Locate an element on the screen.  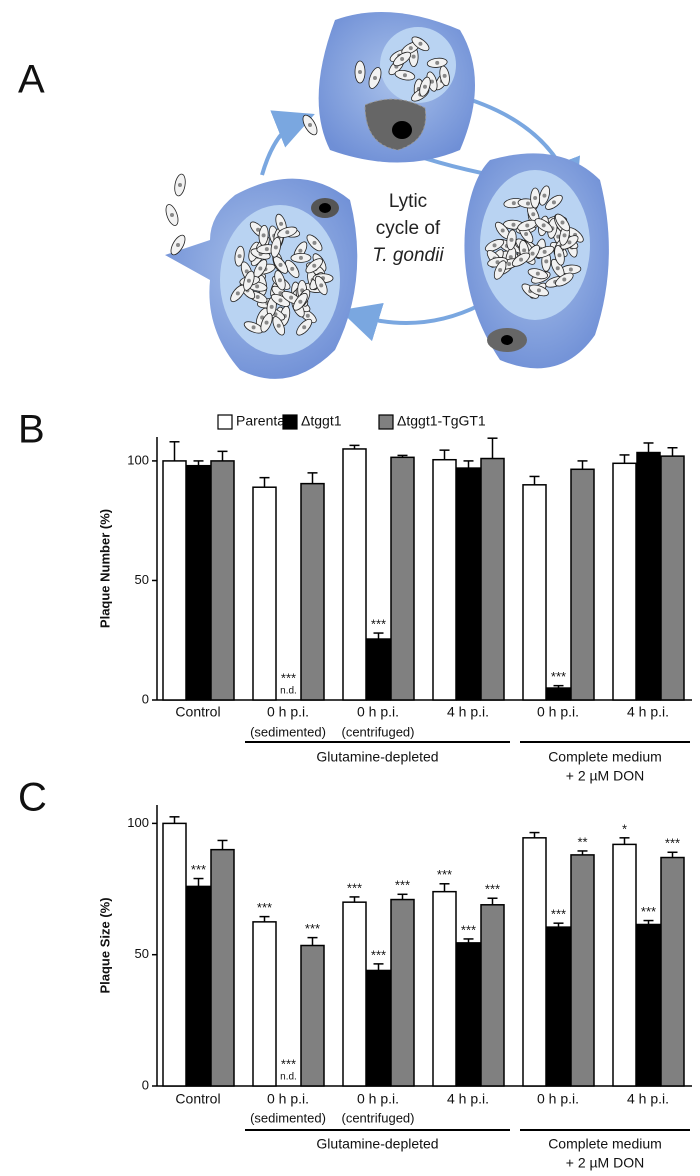
x-tick-label: Control is located at coordinates (197, 712).